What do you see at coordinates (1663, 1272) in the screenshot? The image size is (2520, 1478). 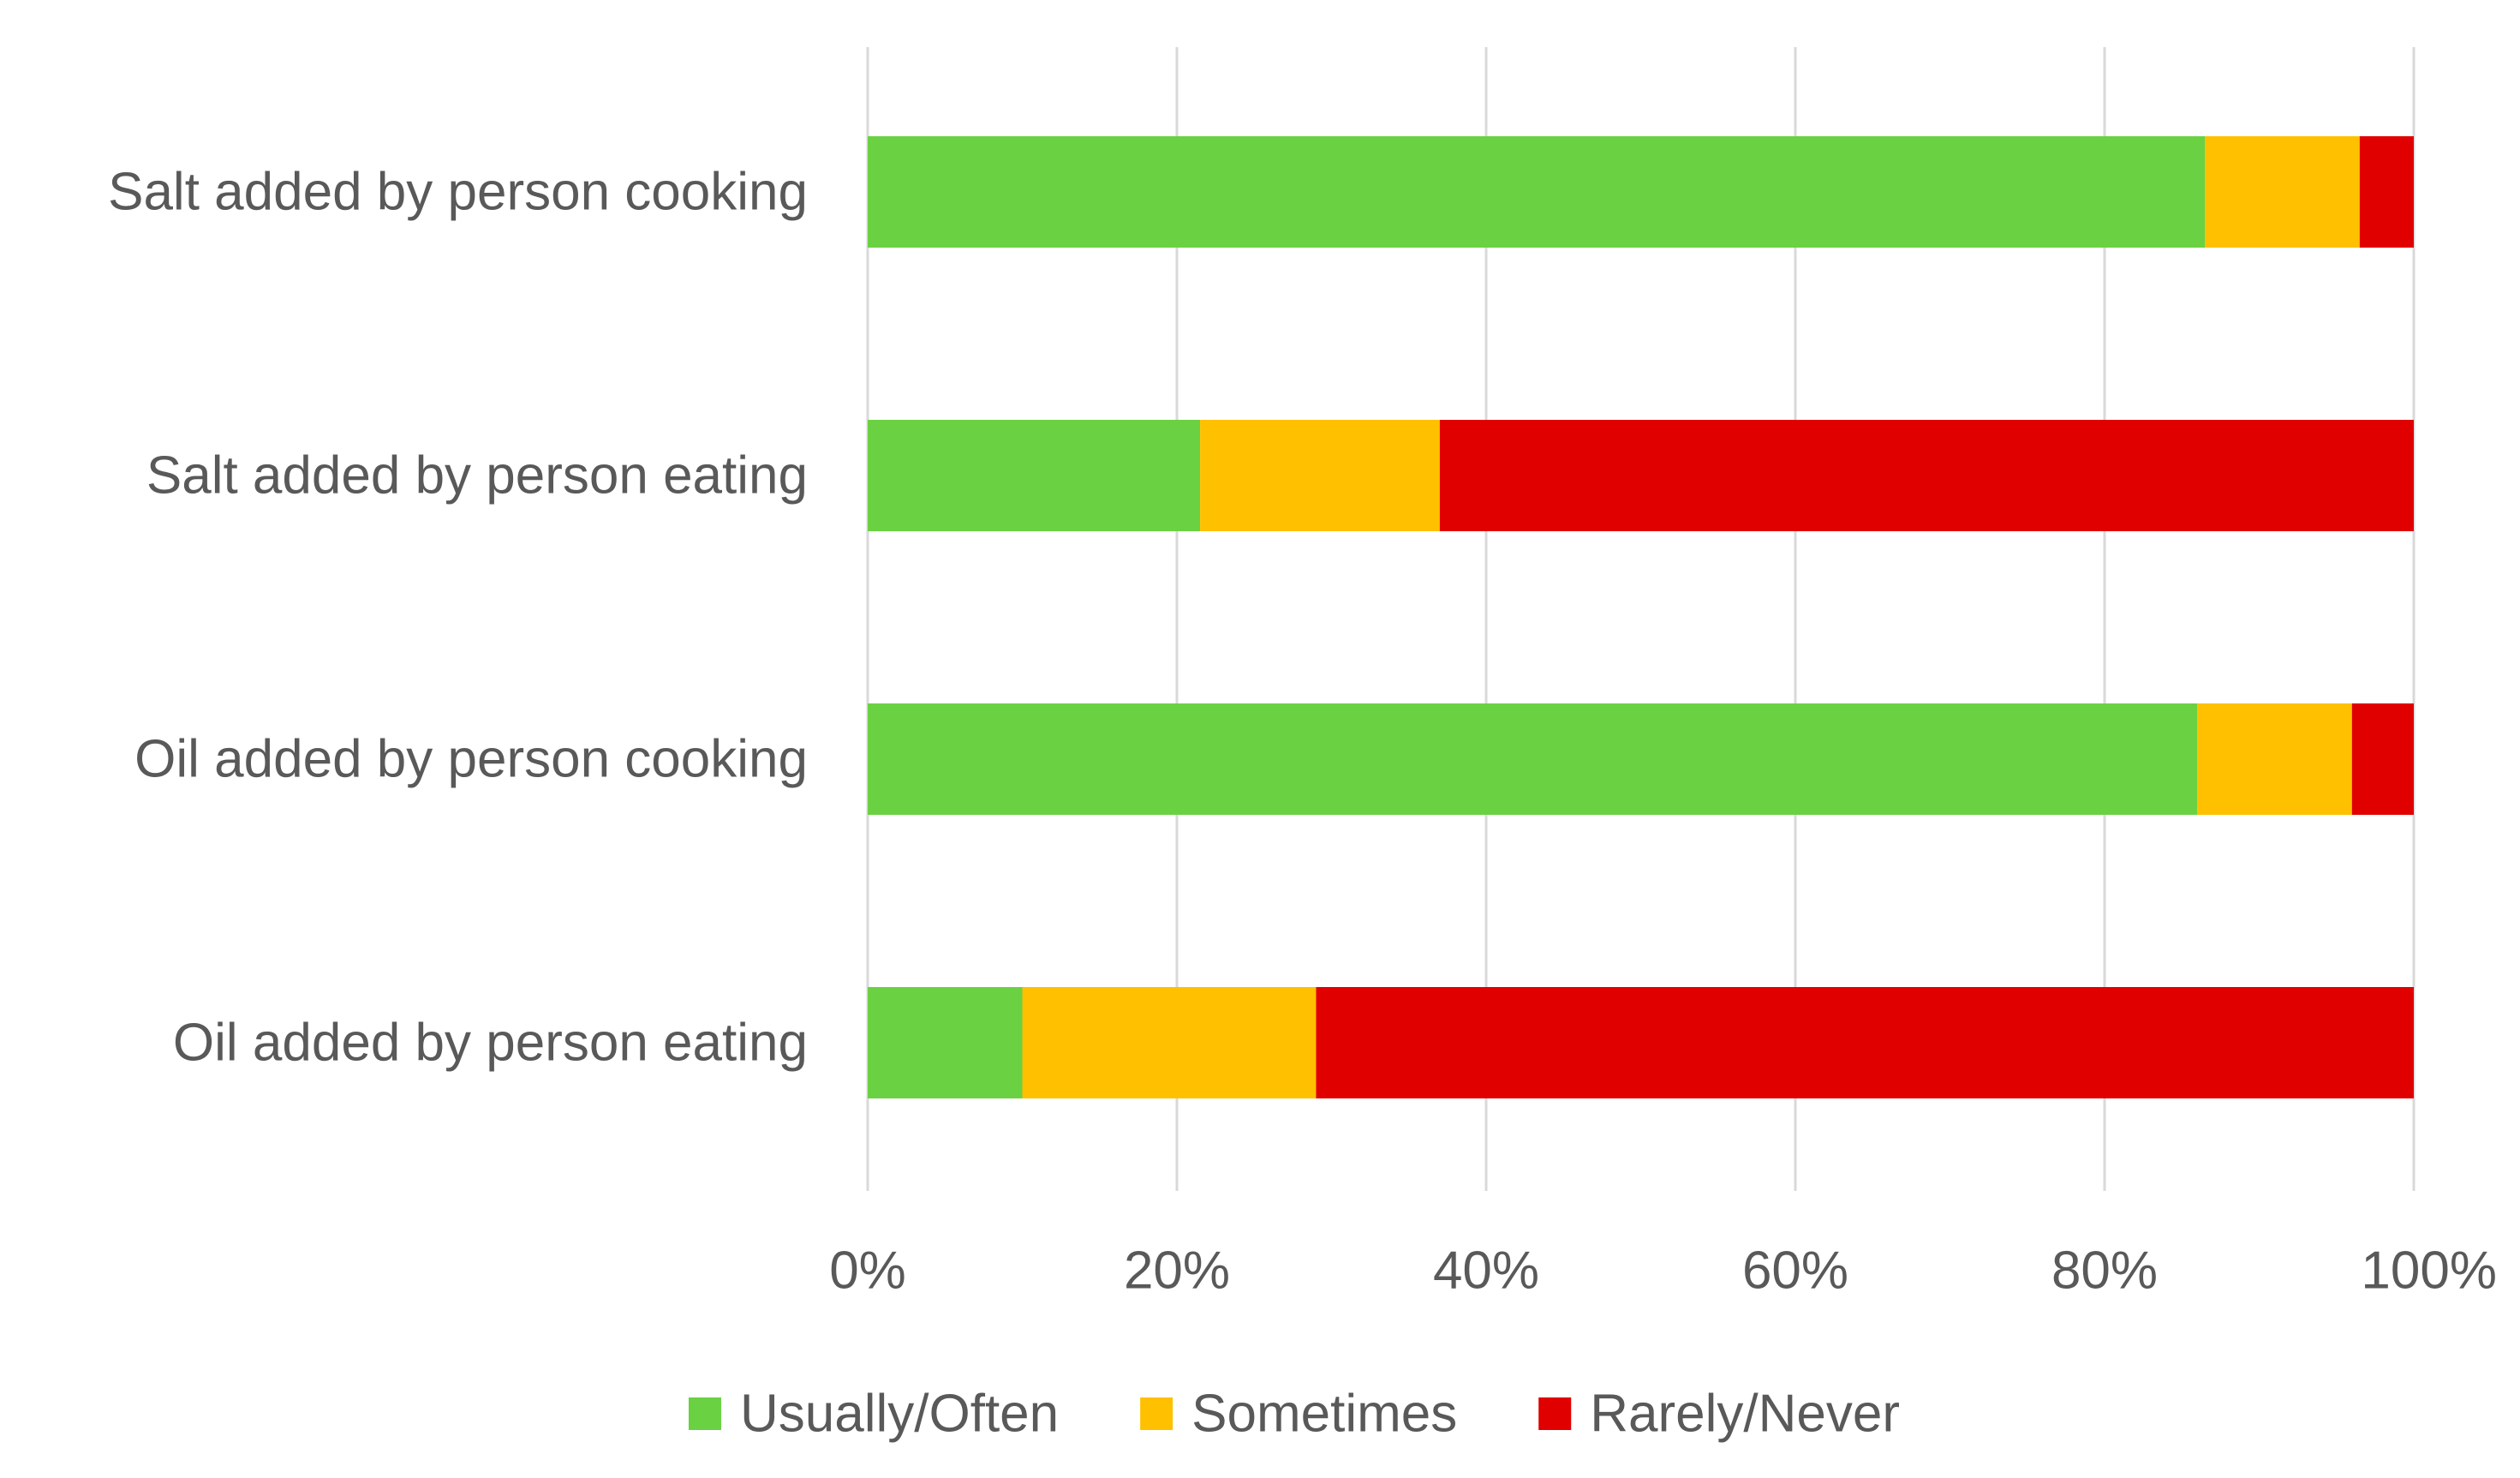 I see `x-axis-tick-labels: 0% 20% 40% 60% 80% 100%` at bounding box center [1663, 1272].